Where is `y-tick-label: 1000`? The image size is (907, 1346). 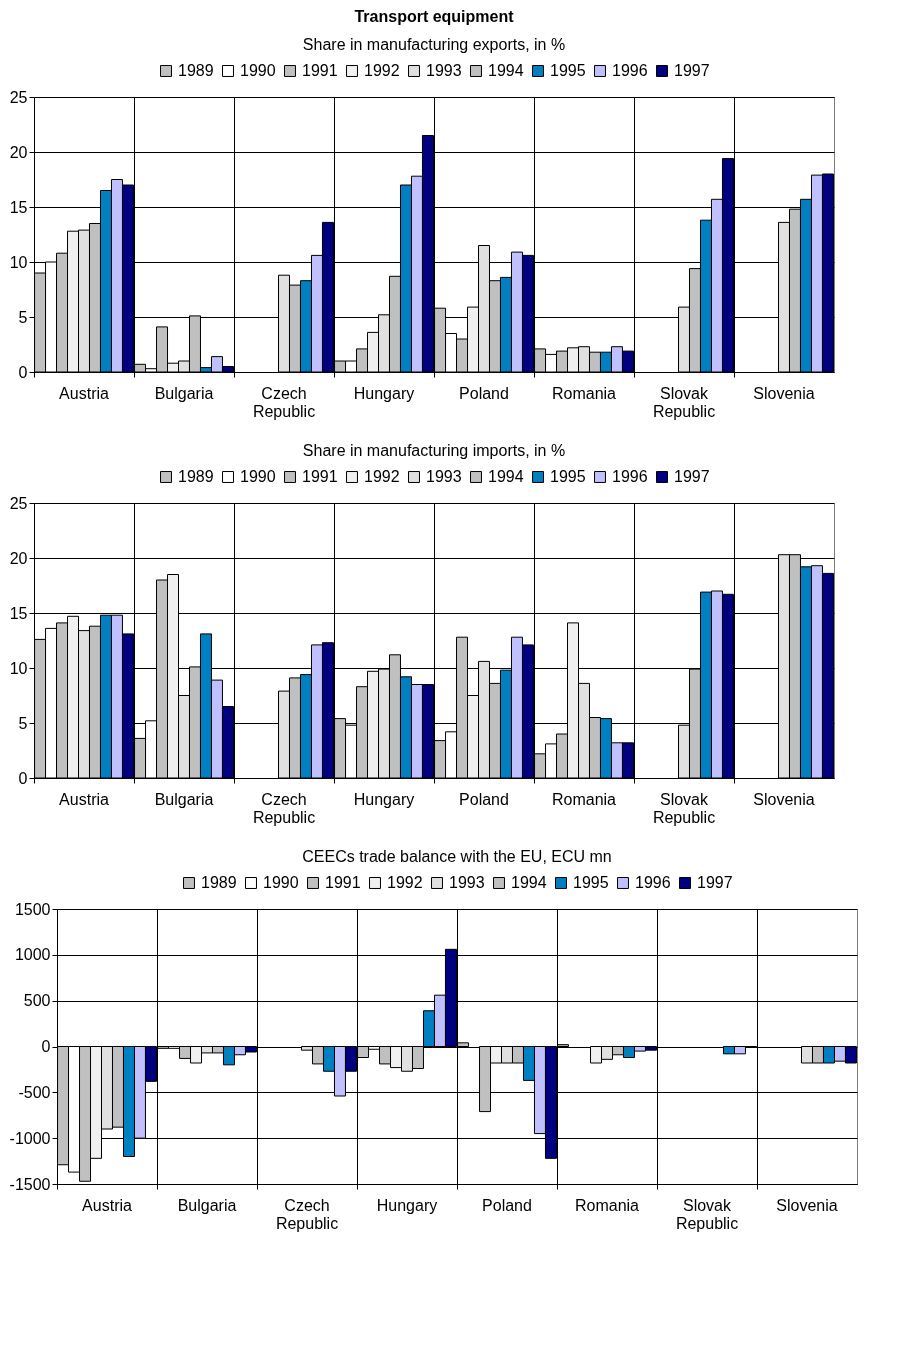 y-tick-label: 1000 is located at coordinates (32, 955).